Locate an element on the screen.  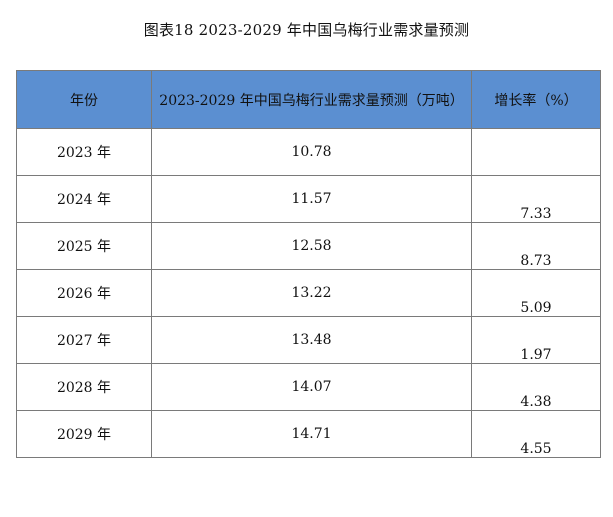
cell-demand: 11.57 is located at coordinates (311, 199).